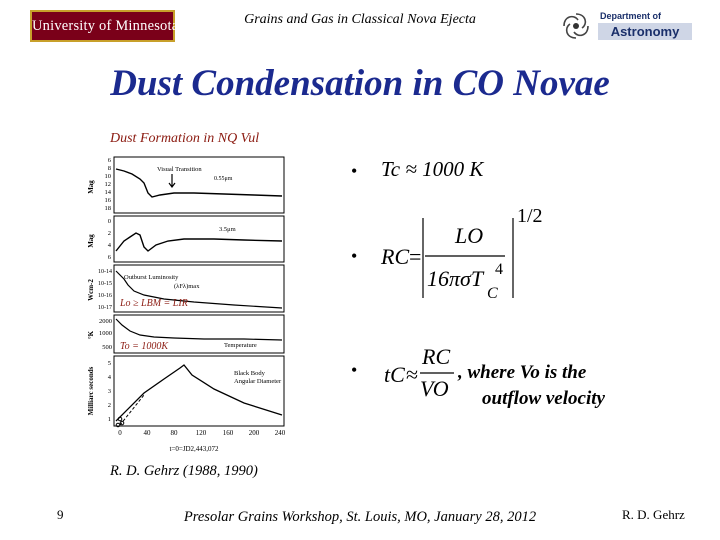  I want to click on tick-label: 10, so click(108, 176).